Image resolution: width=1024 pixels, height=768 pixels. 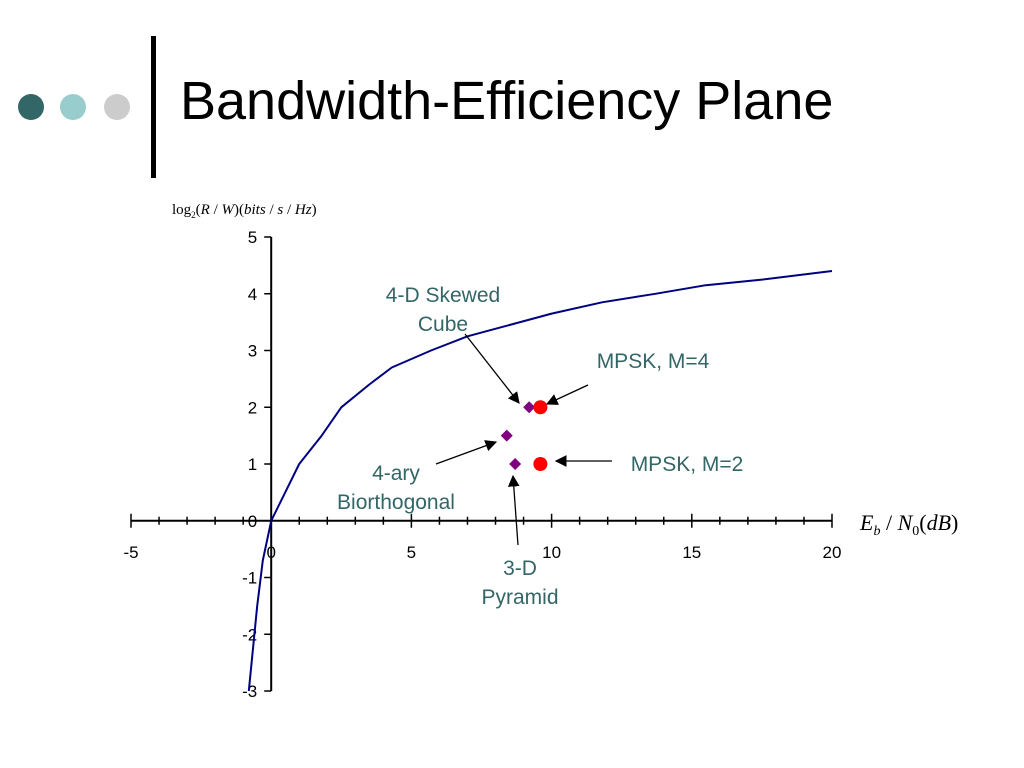 What do you see at coordinates (443, 310) in the screenshot?
I see `annotation-4d-skewed-cube: 4-D Skewed Cube` at bounding box center [443, 310].